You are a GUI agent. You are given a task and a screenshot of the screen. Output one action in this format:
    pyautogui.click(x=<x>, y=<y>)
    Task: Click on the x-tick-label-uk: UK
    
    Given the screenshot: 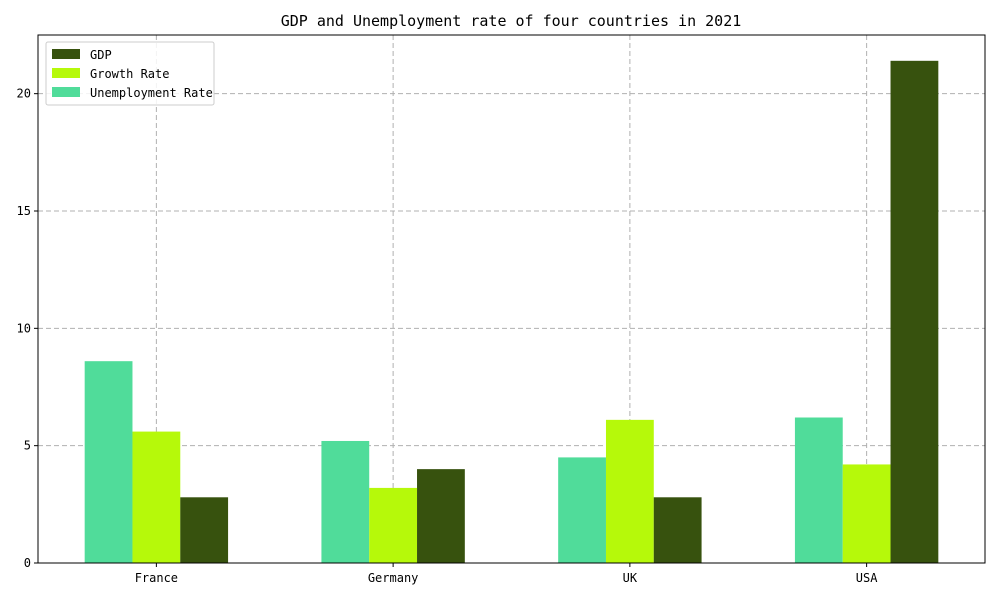 What is the action you would take?
    pyautogui.click(x=630, y=578)
    